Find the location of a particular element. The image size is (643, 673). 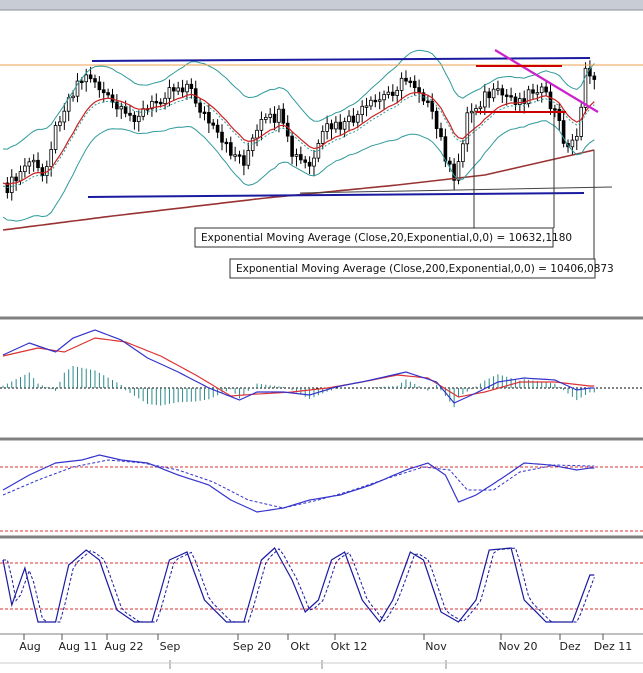

rsi-signal-line is located at coordinates (298, 484).